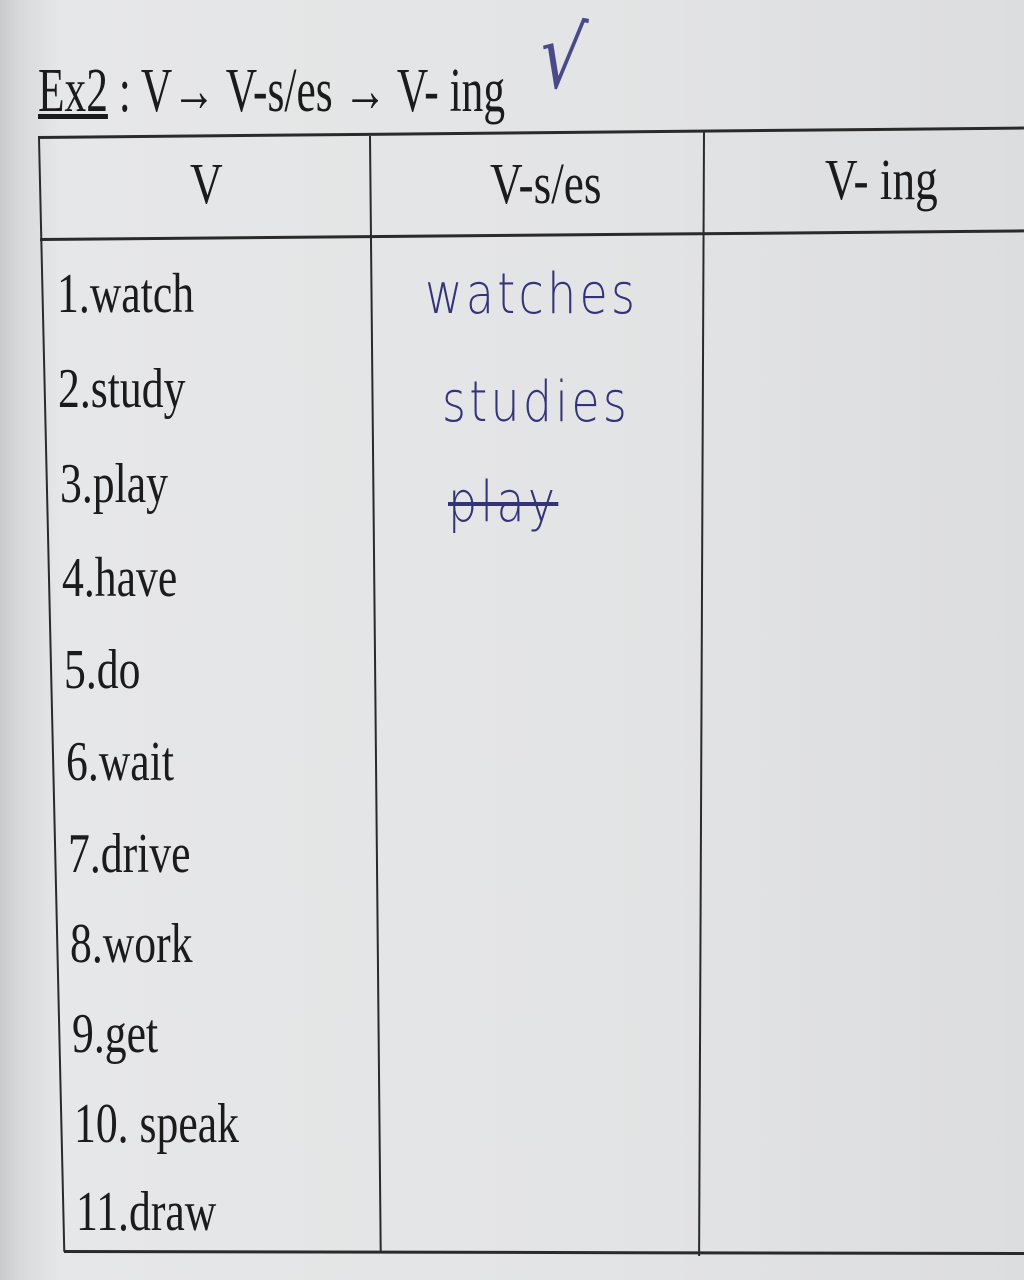 The width and height of the screenshot is (1024, 1280). I want to click on verb-item: 8.work, so click(131, 944).